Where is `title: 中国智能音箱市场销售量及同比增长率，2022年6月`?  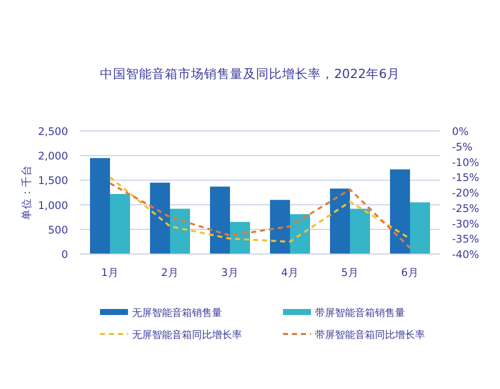 title: 中国智能音箱市场销售量及同比增长率，2022年6月 is located at coordinates (250, 73).